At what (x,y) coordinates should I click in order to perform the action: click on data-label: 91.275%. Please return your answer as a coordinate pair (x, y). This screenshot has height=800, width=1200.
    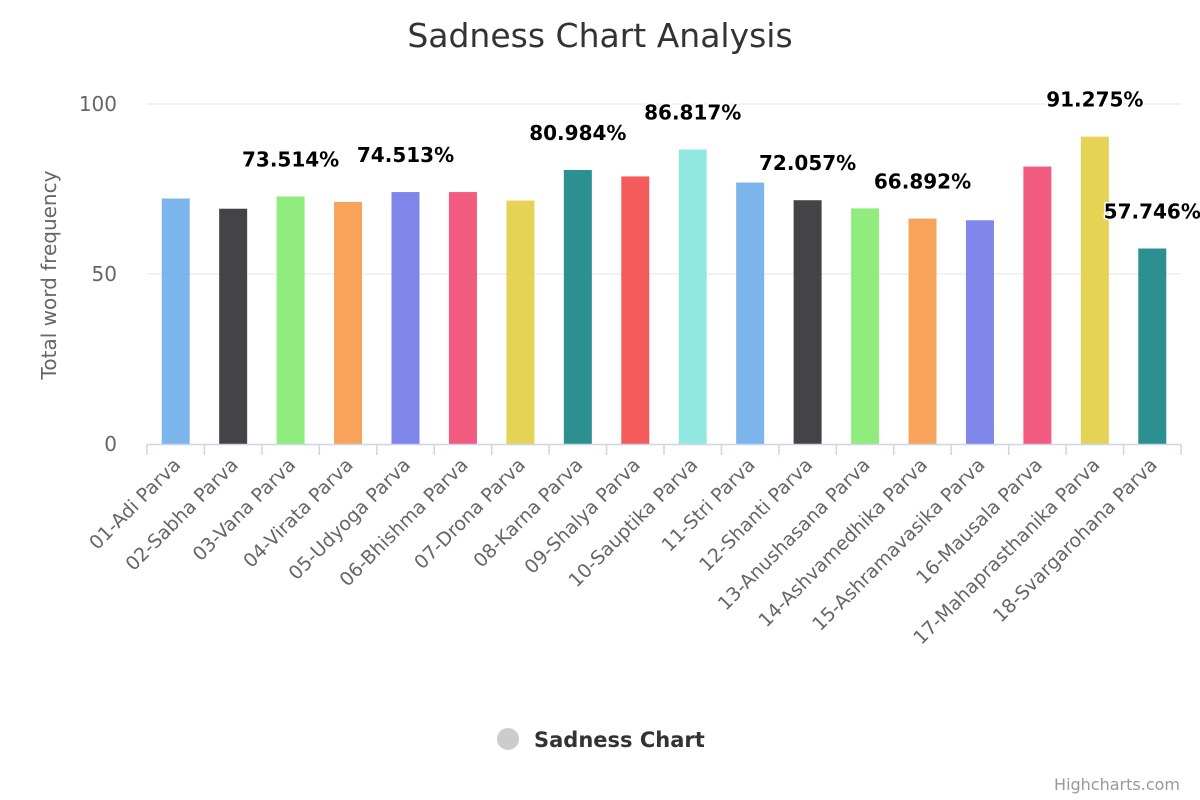
    Looking at the image, I should click on (1094, 100).